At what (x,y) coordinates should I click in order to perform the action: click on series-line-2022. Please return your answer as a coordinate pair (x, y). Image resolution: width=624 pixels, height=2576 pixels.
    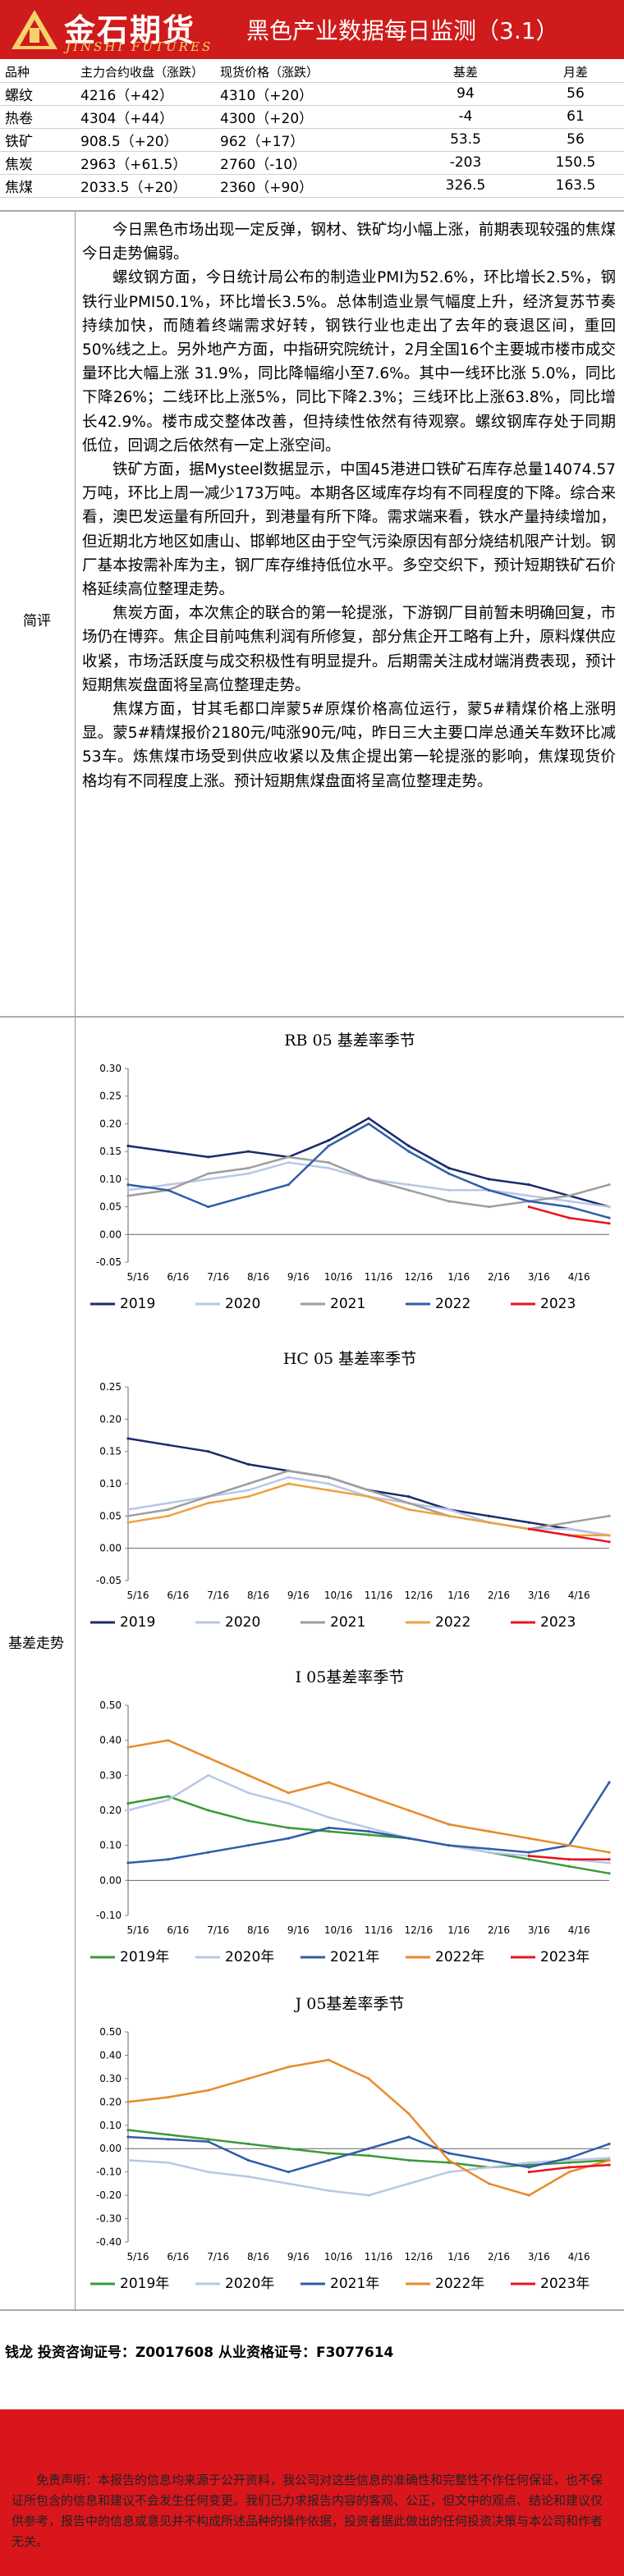
    Looking at the image, I should click on (368, 1170).